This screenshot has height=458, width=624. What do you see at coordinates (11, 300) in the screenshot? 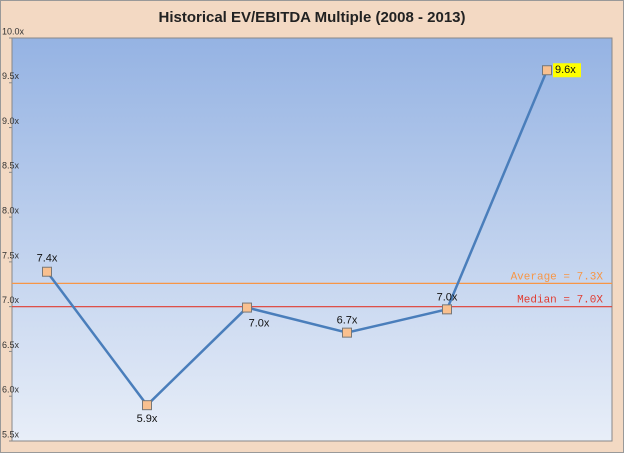
I see `y-tick-label: 7.0x` at bounding box center [11, 300].